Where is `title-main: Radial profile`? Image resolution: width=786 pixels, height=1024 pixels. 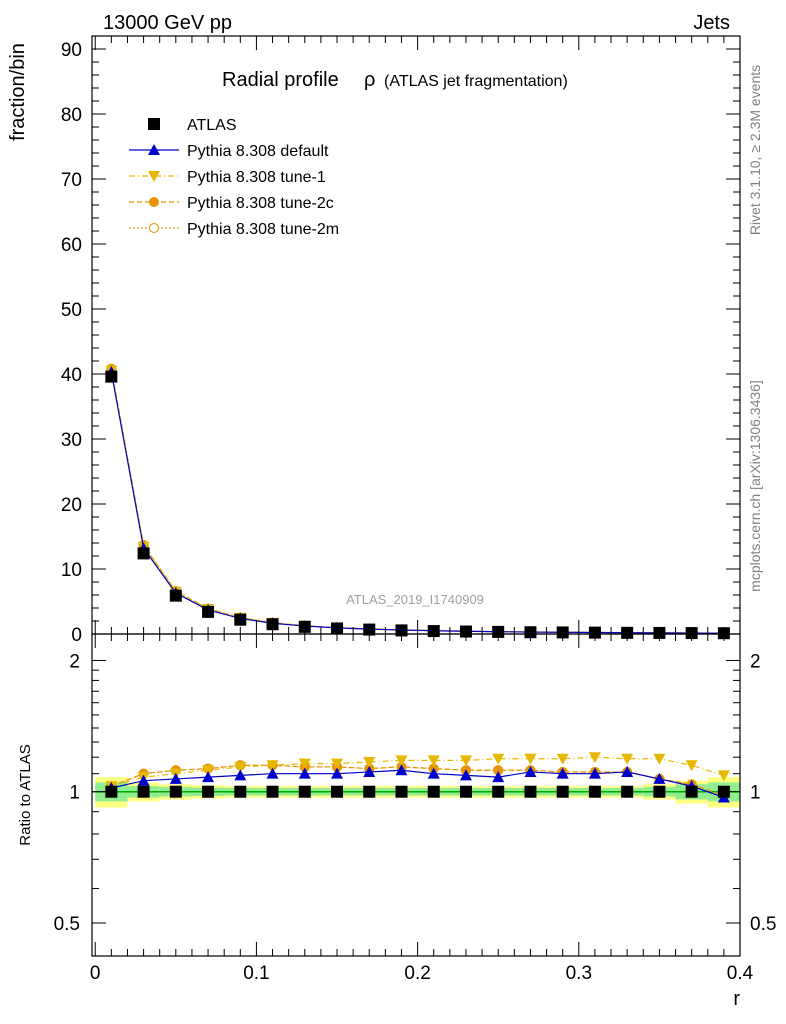 title-main: Radial profile is located at coordinates (280, 80).